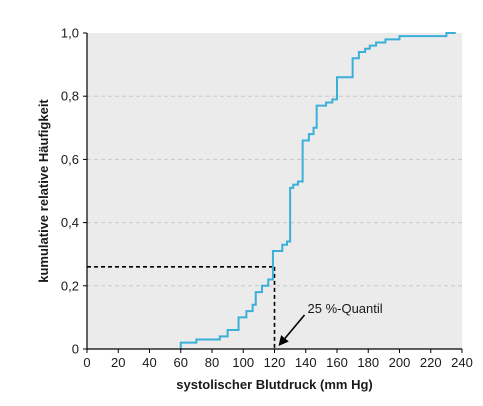 The height and width of the screenshot is (406, 483). What do you see at coordinates (181, 362) in the screenshot?
I see `x-tick-label: 60` at bounding box center [181, 362].